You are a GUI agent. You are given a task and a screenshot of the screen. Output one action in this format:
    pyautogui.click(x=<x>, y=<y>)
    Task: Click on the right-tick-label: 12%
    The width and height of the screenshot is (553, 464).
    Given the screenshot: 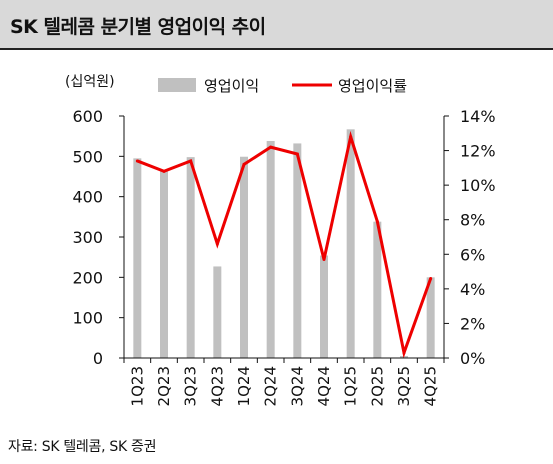 What is the action you would take?
    pyautogui.click(x=478, y=151)
    